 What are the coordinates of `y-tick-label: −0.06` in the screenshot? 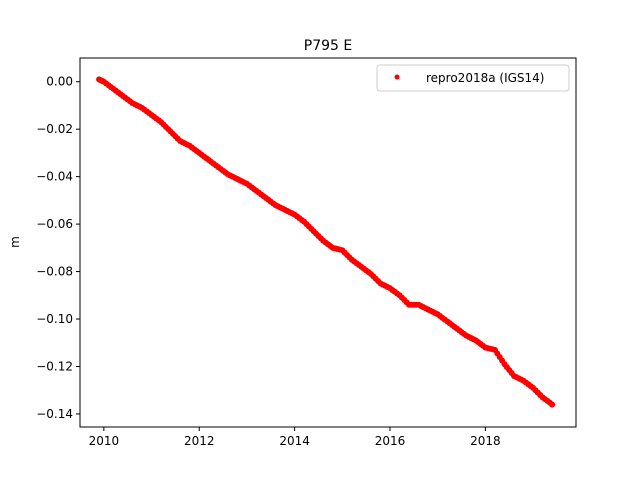 It's located at (54, 224).